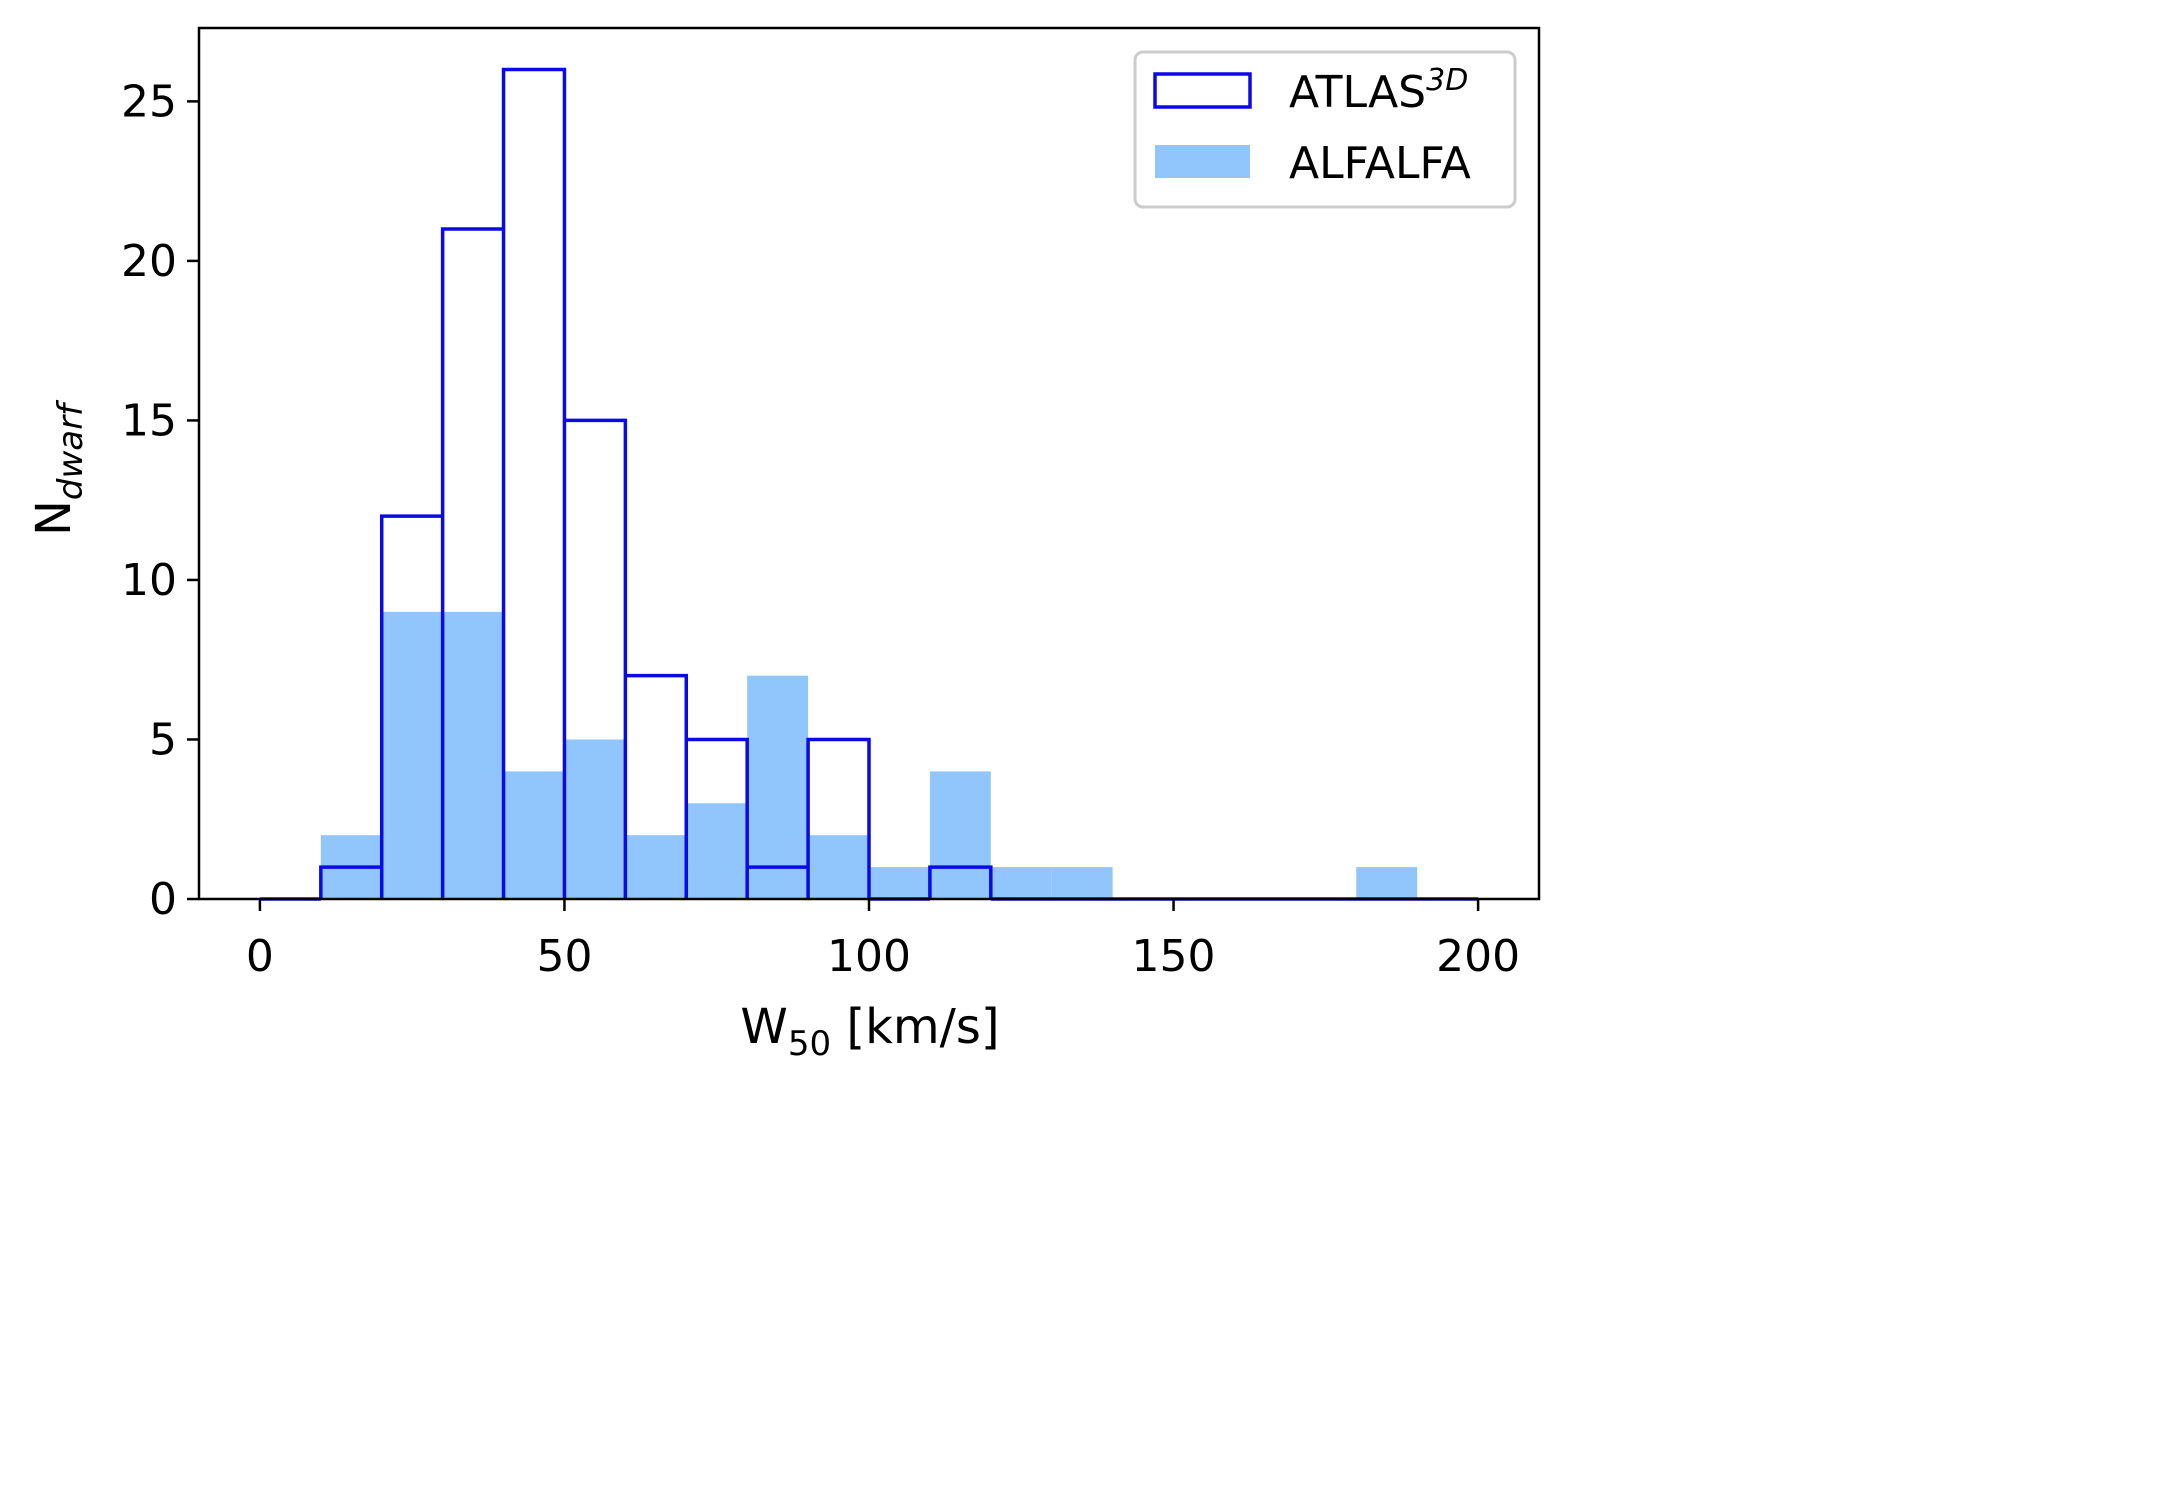  I want to click on x-tick-label: 50, so click(564, 956).